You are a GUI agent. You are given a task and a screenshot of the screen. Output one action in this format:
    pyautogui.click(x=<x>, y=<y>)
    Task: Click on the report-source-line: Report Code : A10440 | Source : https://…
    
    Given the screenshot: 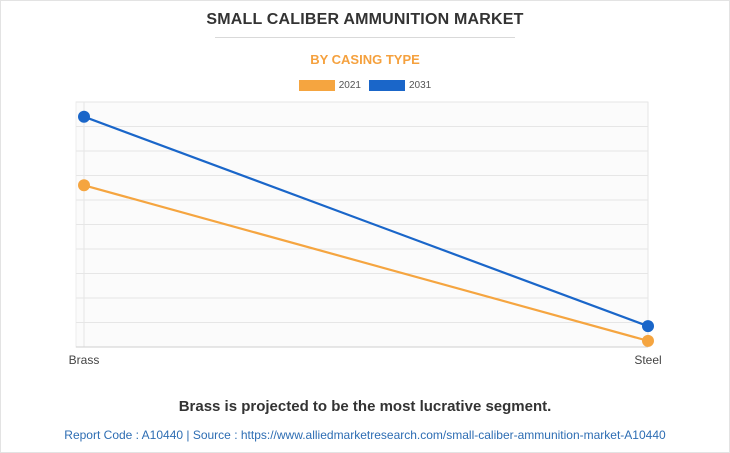 What is the action you would take?
    pyautogui.click(x=365, y=435)
    